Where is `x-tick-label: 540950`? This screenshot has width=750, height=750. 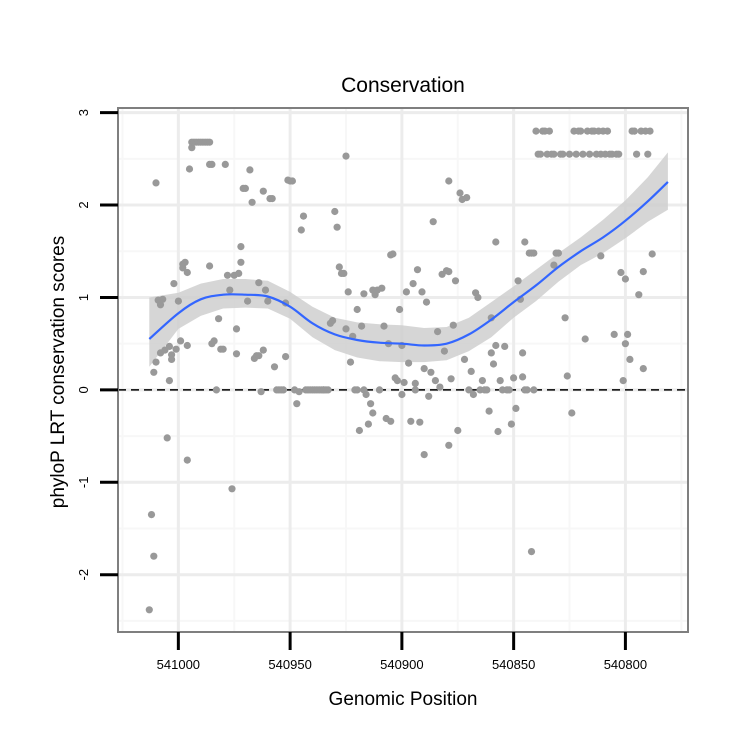 x-tick-label: 540950 is located at coordinates (289, 664).